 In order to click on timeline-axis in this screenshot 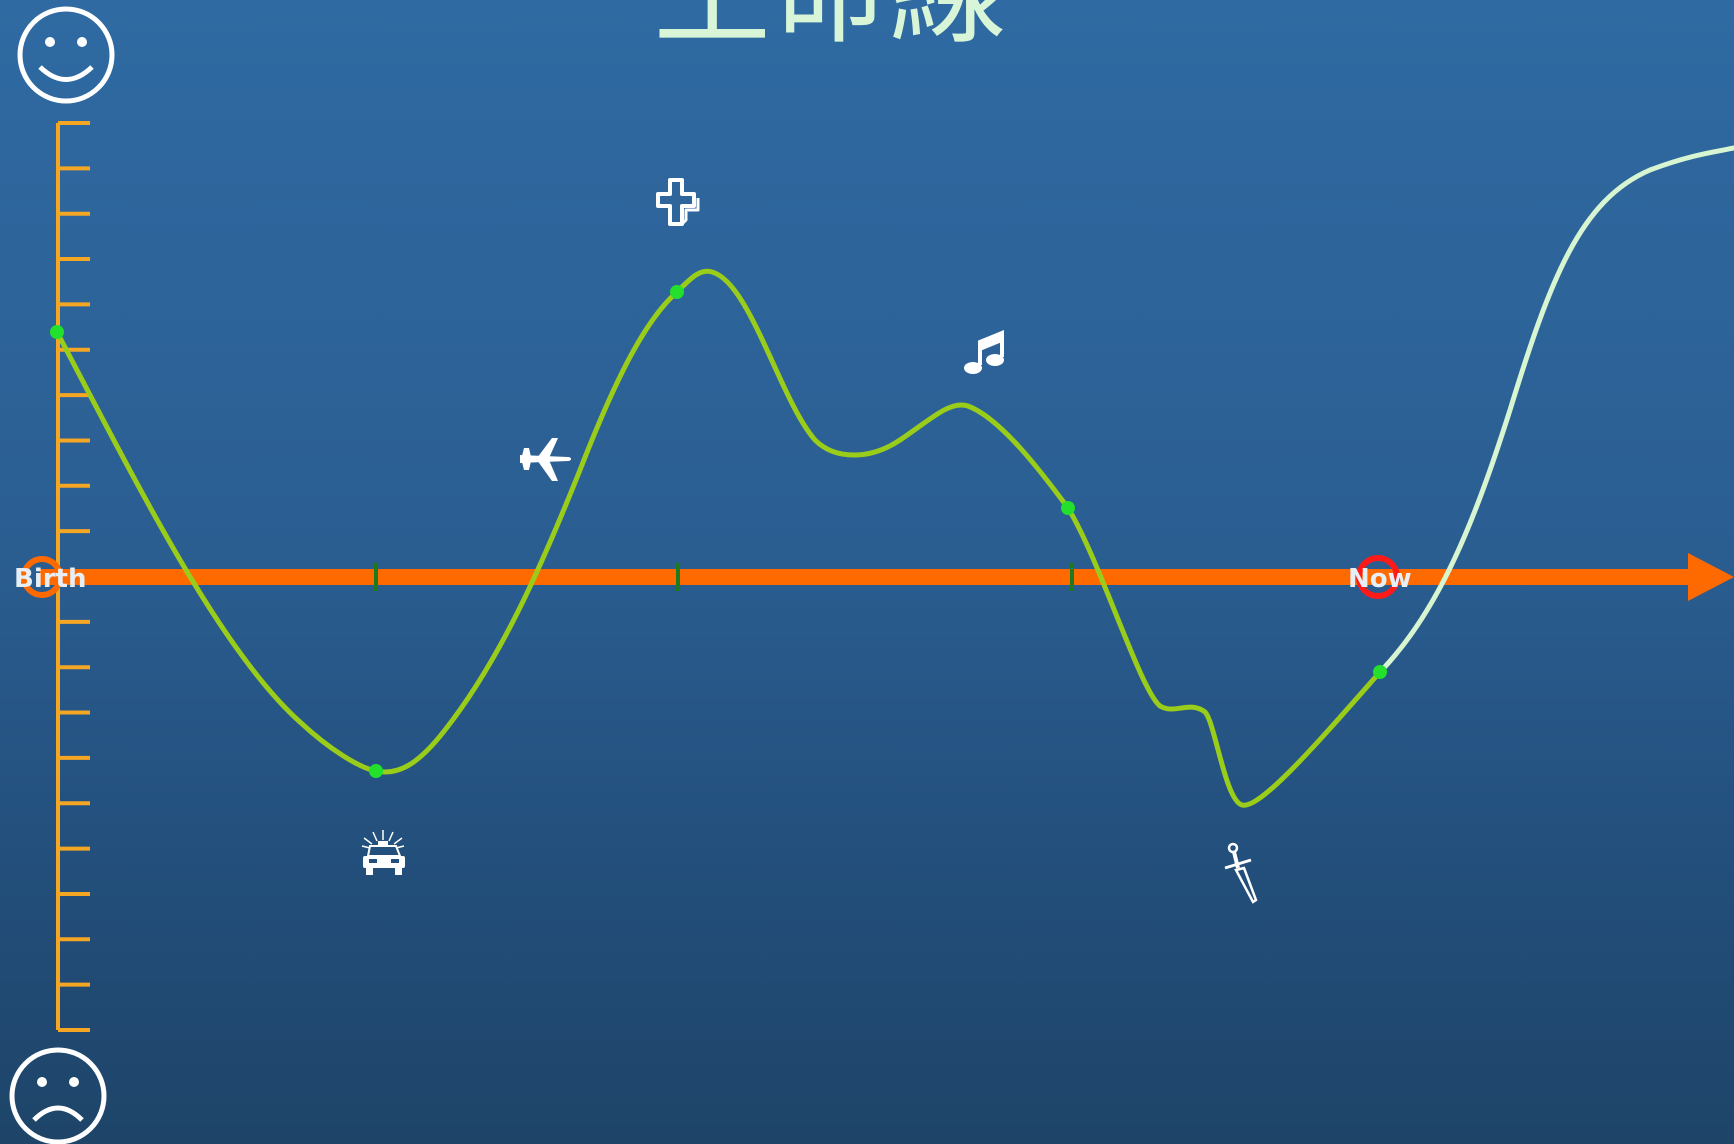, I will do `click(887, 577)`.